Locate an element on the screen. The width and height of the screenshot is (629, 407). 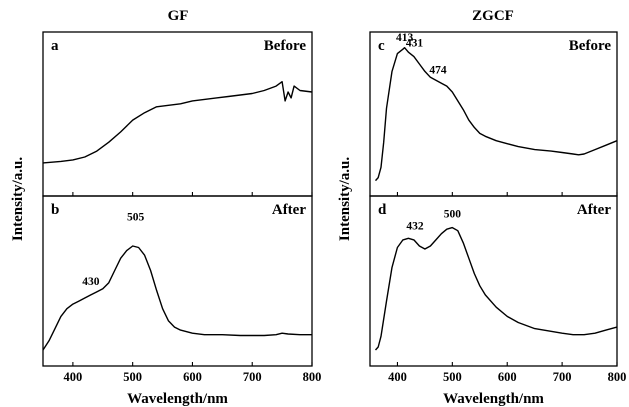
peak-label-413: 413 is located at coordinates (405, 38).